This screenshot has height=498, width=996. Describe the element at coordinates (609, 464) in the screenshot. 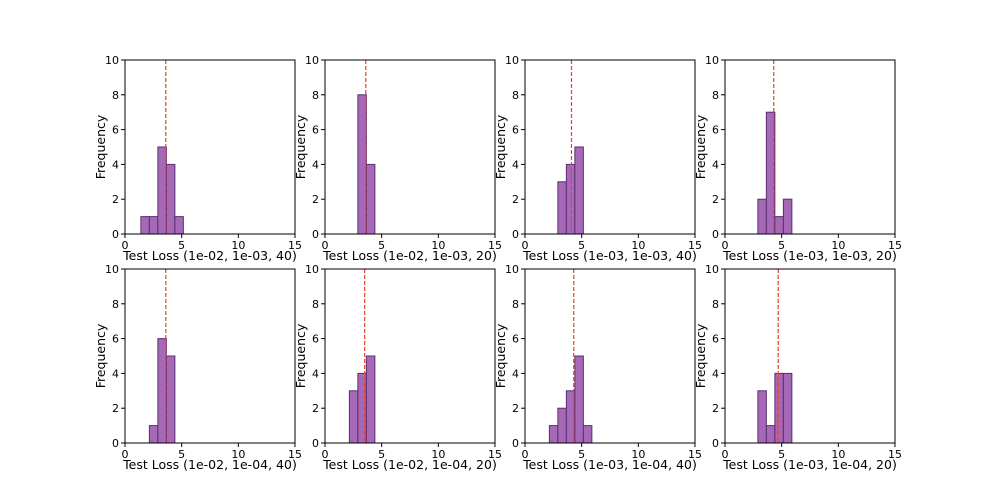

I see `x-axis-label: Test Loss (1e-03, 1e-04, 40)` at that location.